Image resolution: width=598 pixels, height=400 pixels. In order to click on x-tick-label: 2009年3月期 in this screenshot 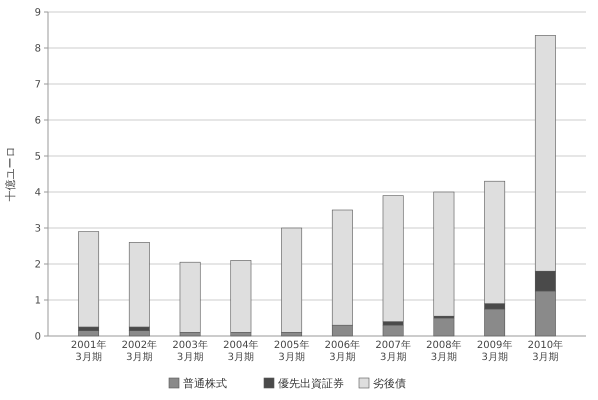, I will do `click(495, 352)`.